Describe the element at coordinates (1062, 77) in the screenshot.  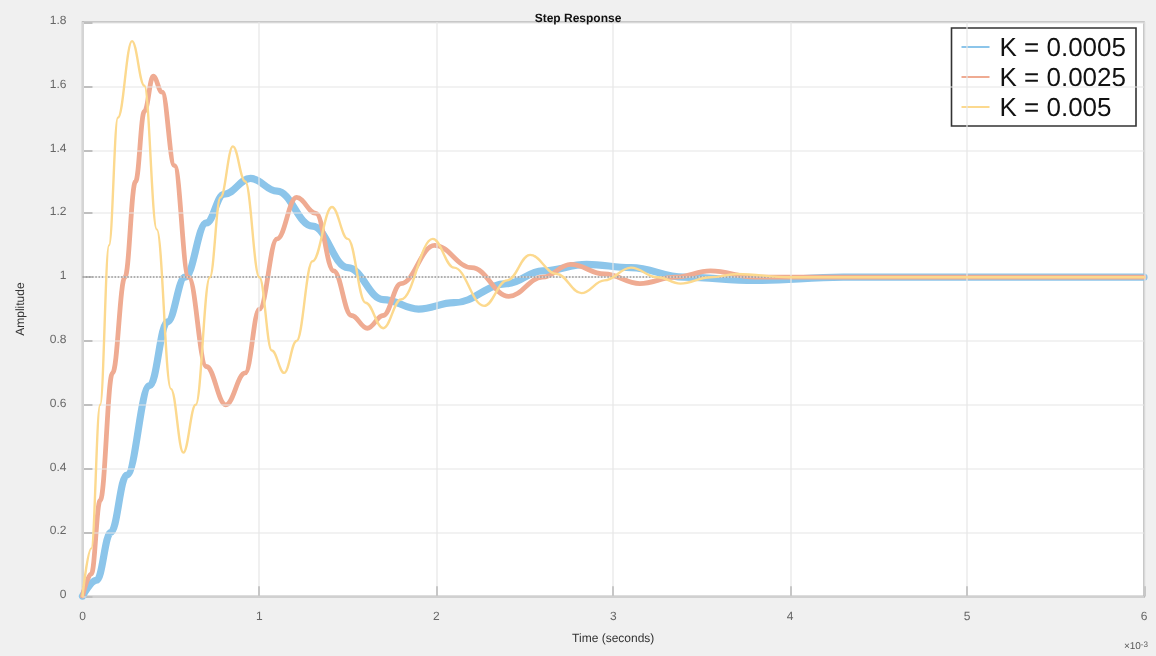
I see `legend-label: K = 0.0025` at that location.